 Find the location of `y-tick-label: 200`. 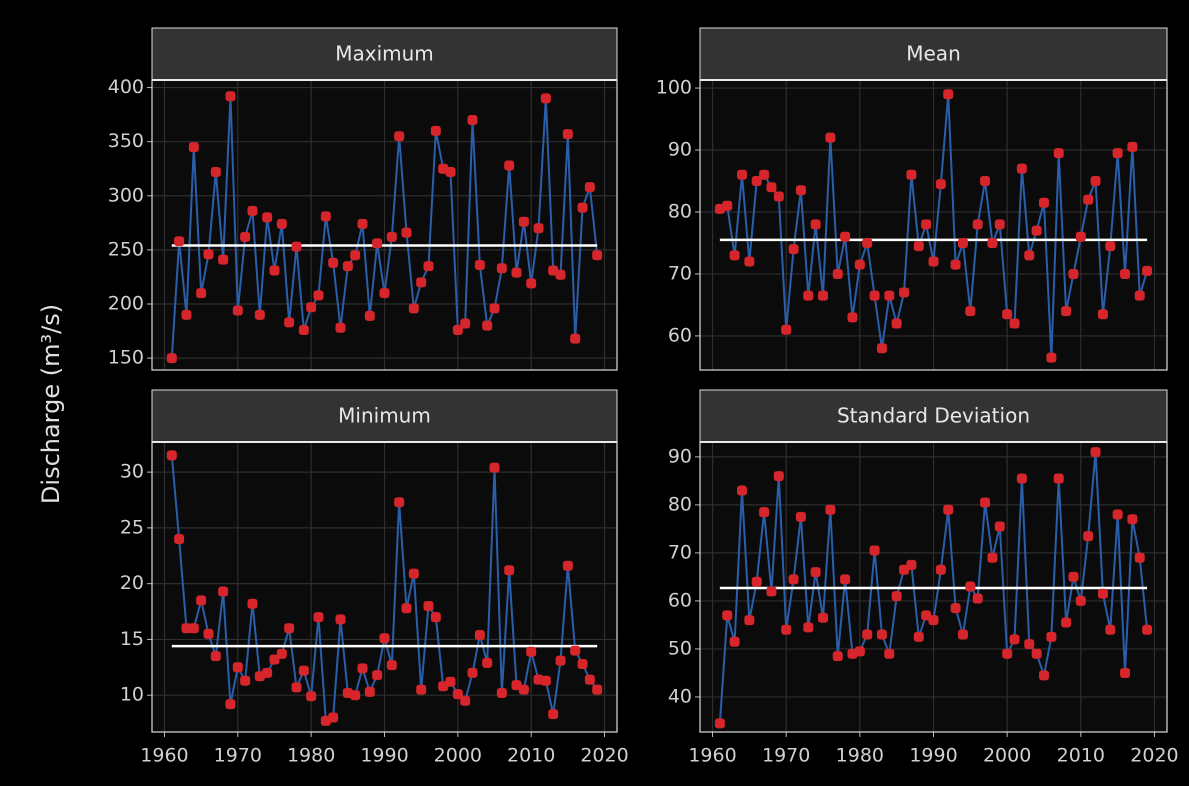

y-tick-label: 200 is located at coordinates (126, 303).